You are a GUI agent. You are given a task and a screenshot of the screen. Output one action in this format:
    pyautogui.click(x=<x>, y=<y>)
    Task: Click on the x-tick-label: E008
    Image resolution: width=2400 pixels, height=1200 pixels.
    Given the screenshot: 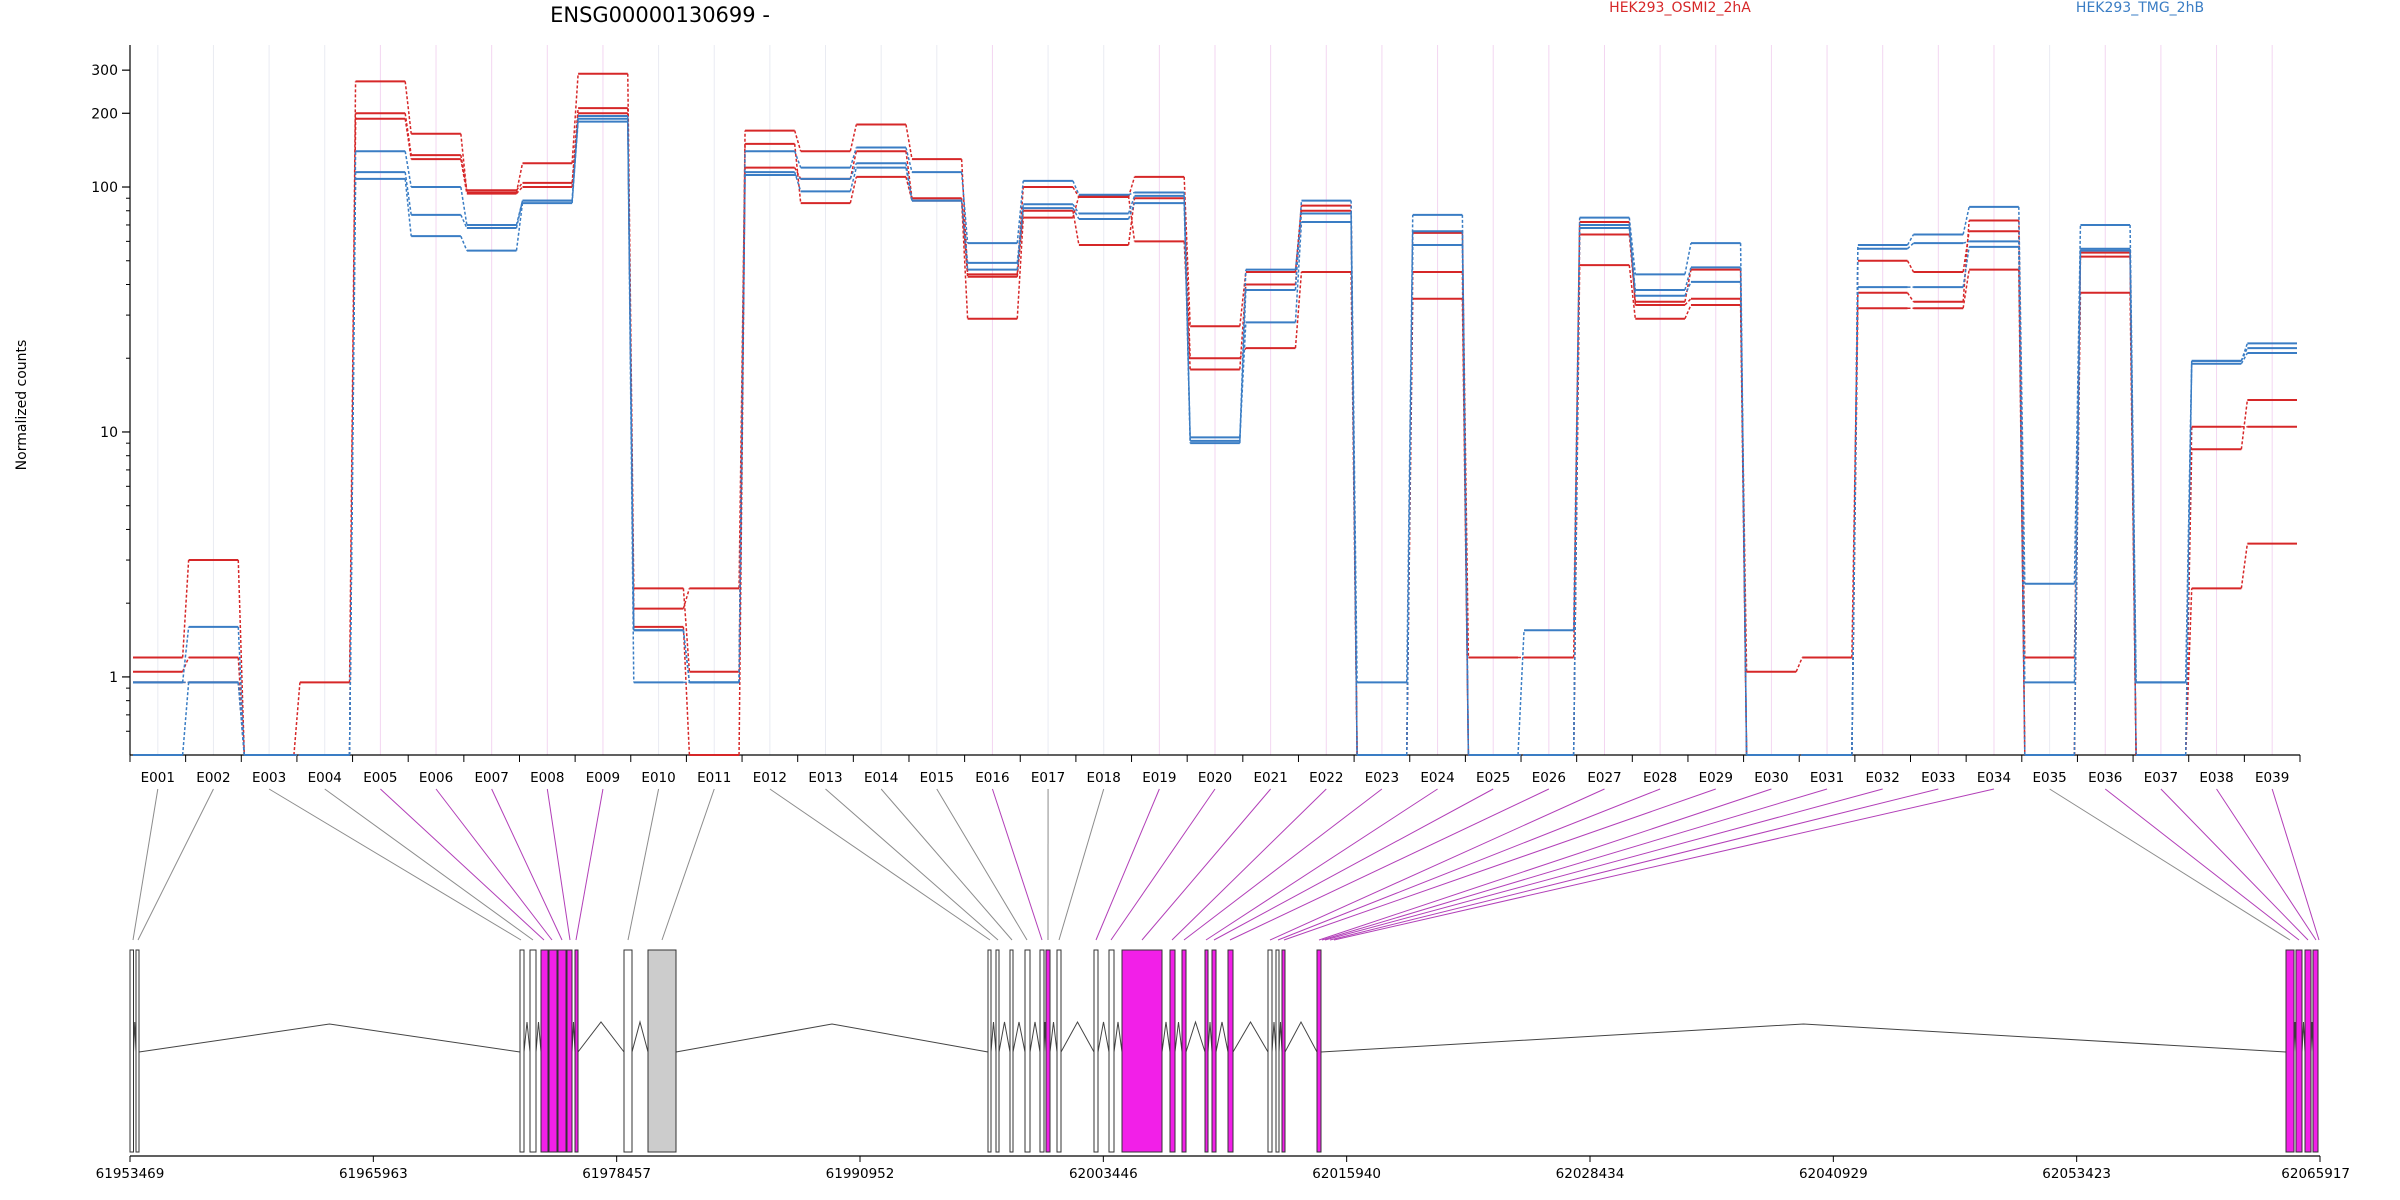 What is the action you would take?
    pyautogui.click(x=547, y=778)
    